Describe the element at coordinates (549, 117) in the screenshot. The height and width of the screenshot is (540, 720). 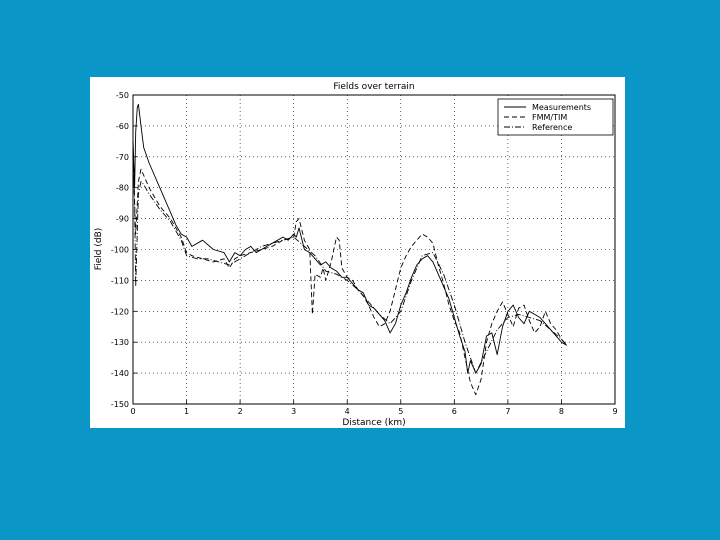
I see `legend-entry: FMM/TIM` at that location.